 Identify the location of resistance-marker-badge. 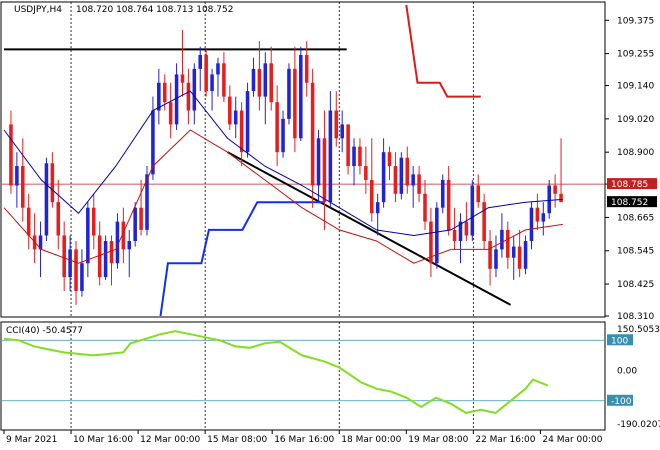
(632, 184).